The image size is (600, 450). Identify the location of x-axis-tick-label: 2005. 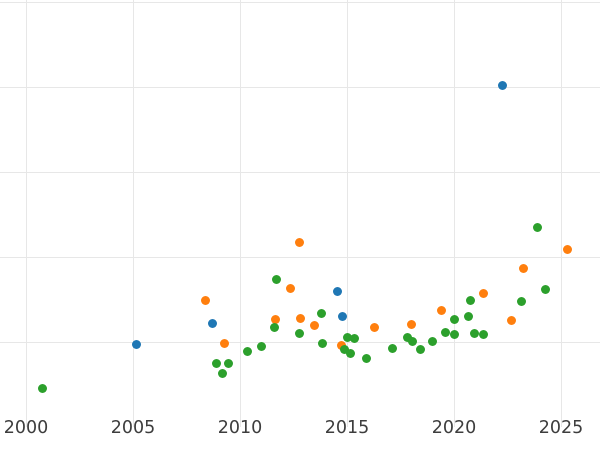
(133, 428).